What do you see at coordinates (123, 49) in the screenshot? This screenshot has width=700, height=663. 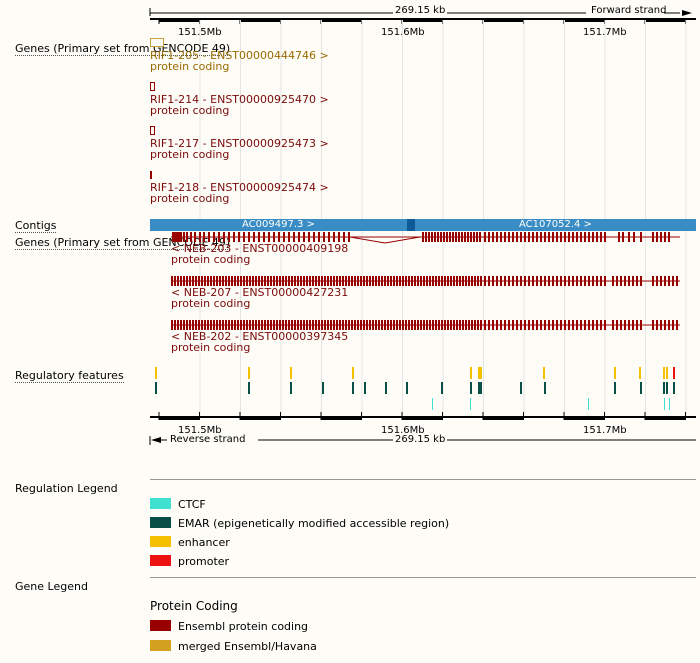 I see `genes-forward-track-label: Genes (Primary set from GENCODE 49)` at bounding box center [123, 49].